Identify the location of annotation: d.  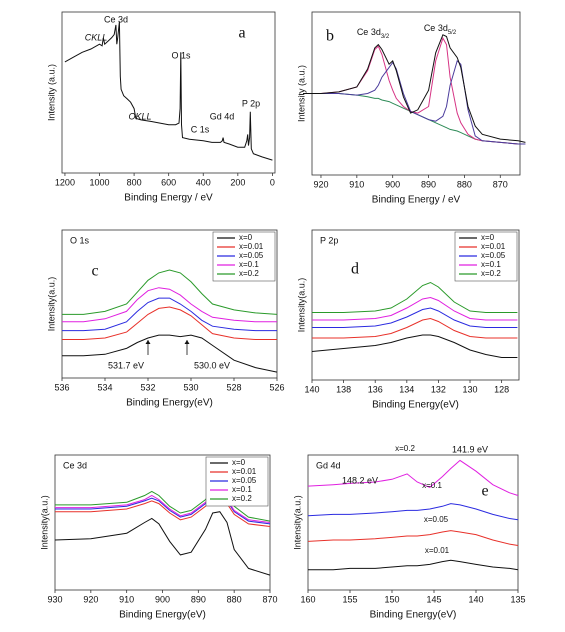
(355, 269).